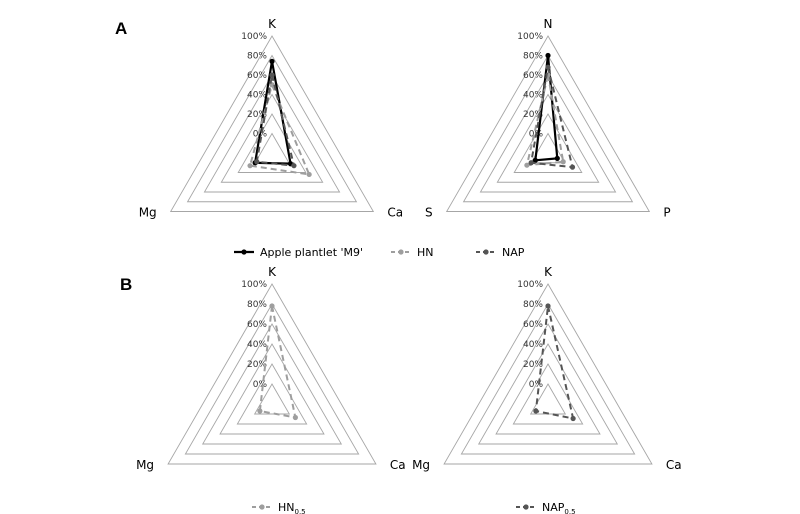 This screenshot has width=800, height=514. Describe the element at coordinates (126, 284) in the screenshot. I see `panel-label-b: B` at that location.